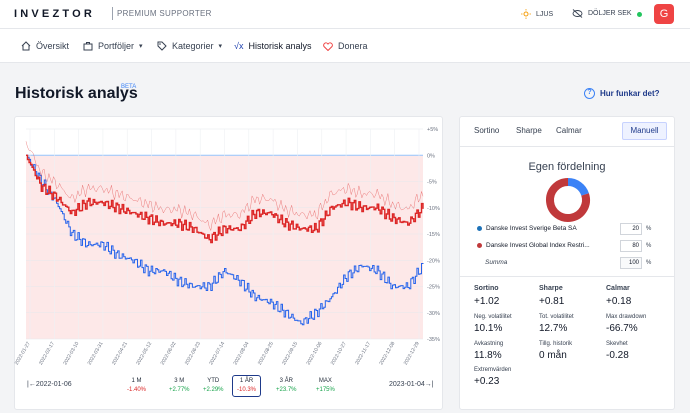  Describe the element at coordinates (286, 381) in the screenshot. I see `period-label: 3 ÅR` at that location.